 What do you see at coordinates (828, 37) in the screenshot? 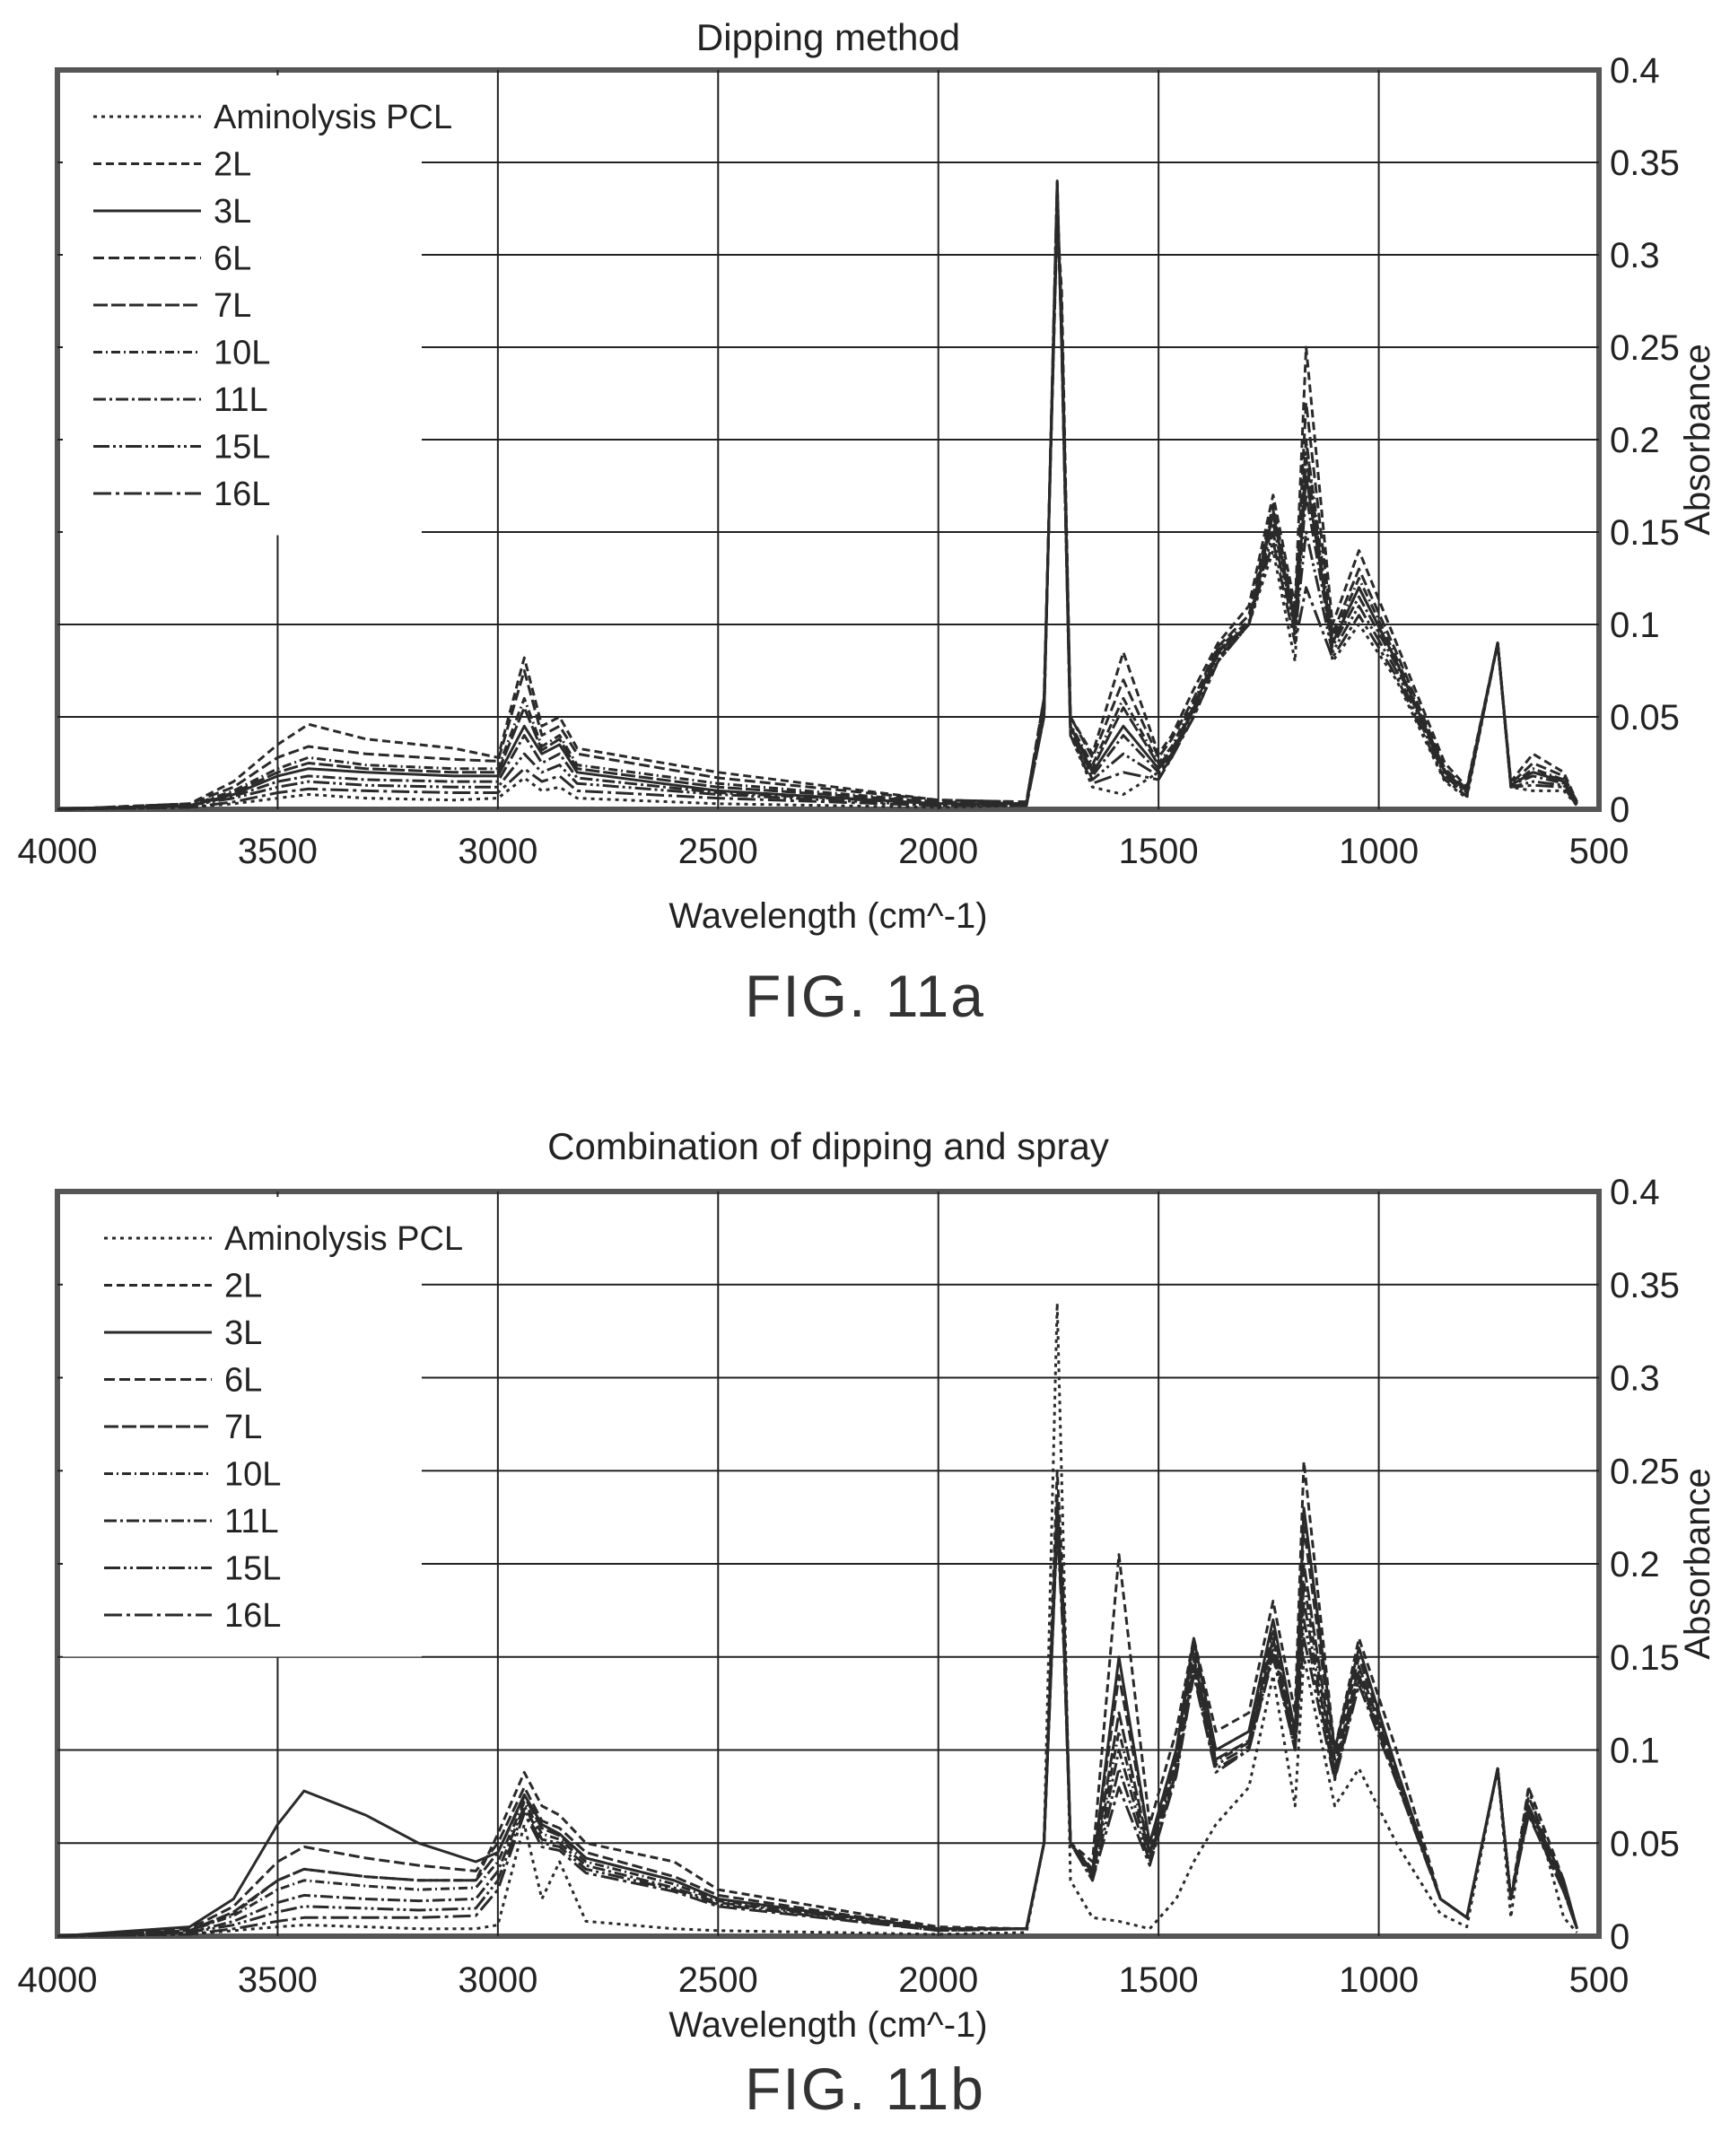
I see `chart-title: Dipping method` at bounding box center [828, 37].